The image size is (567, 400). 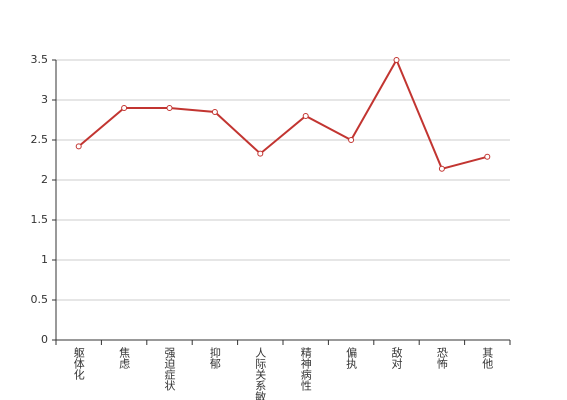 I want to click on y-tick-label: 2.5, so click(x=40, y=139).